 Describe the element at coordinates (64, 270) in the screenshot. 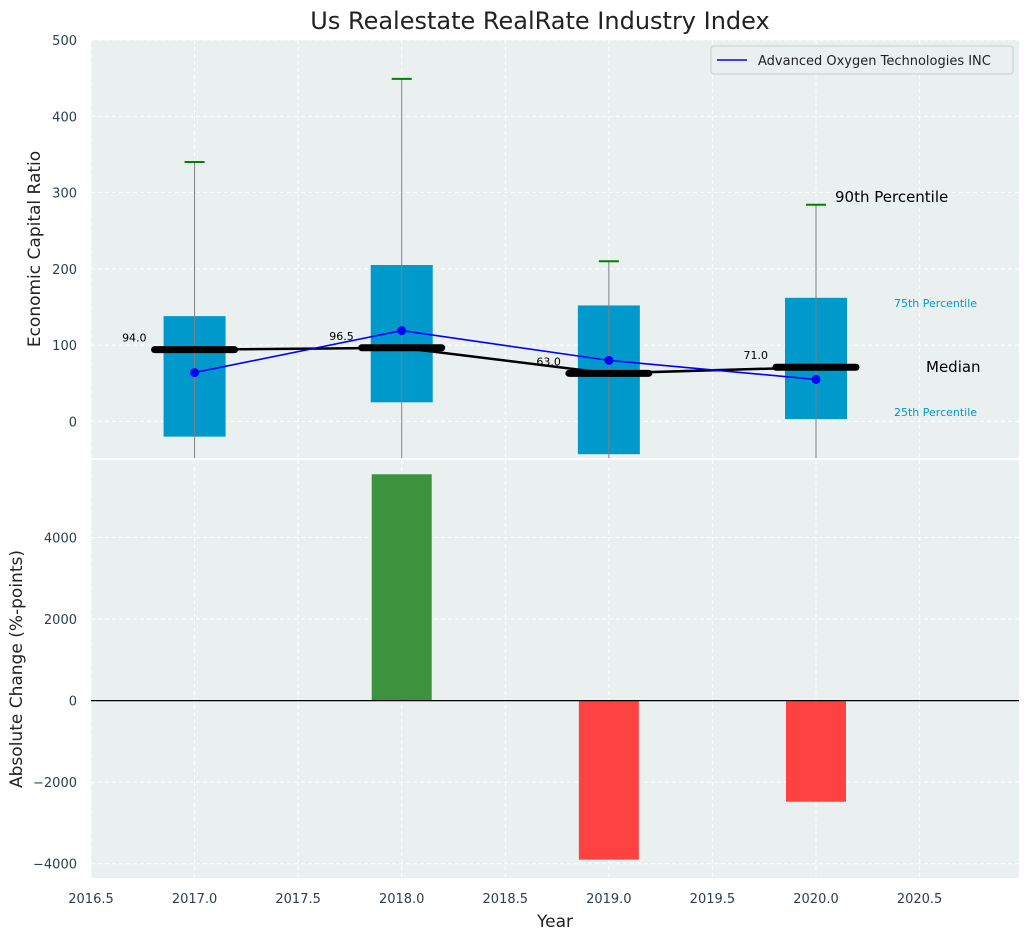

I see `top-y-tick-label: 200` at that location.